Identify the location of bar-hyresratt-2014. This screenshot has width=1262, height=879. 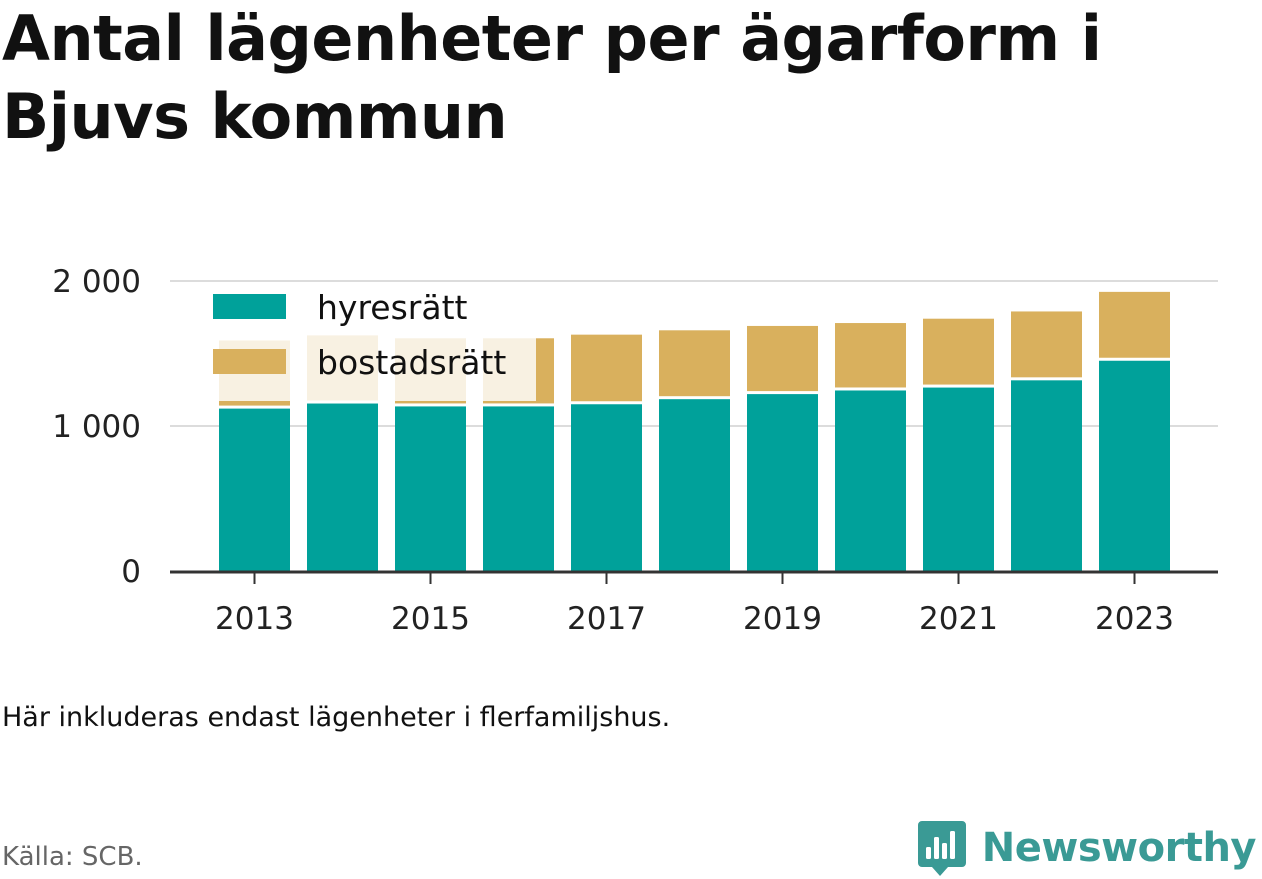
(342, 487).